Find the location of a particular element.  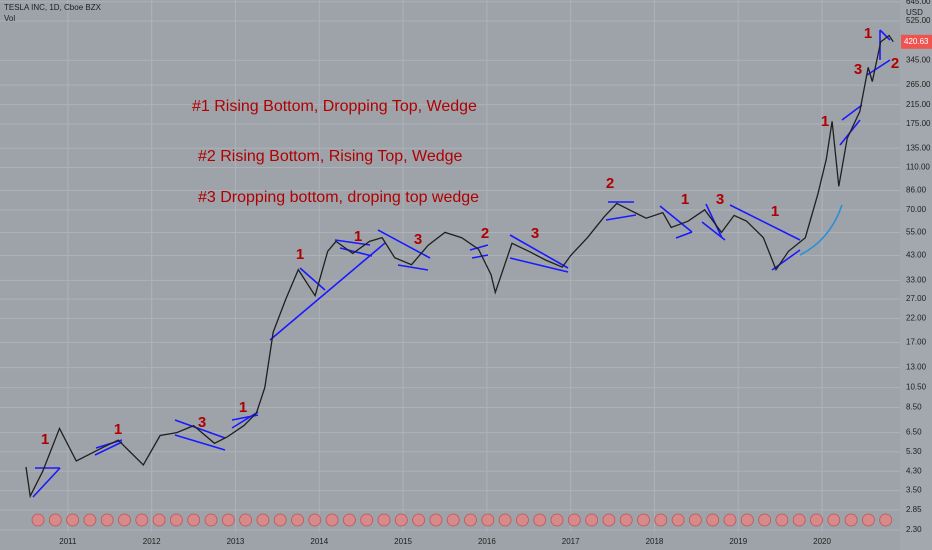

price-tag is located at coordinates (916, 41).